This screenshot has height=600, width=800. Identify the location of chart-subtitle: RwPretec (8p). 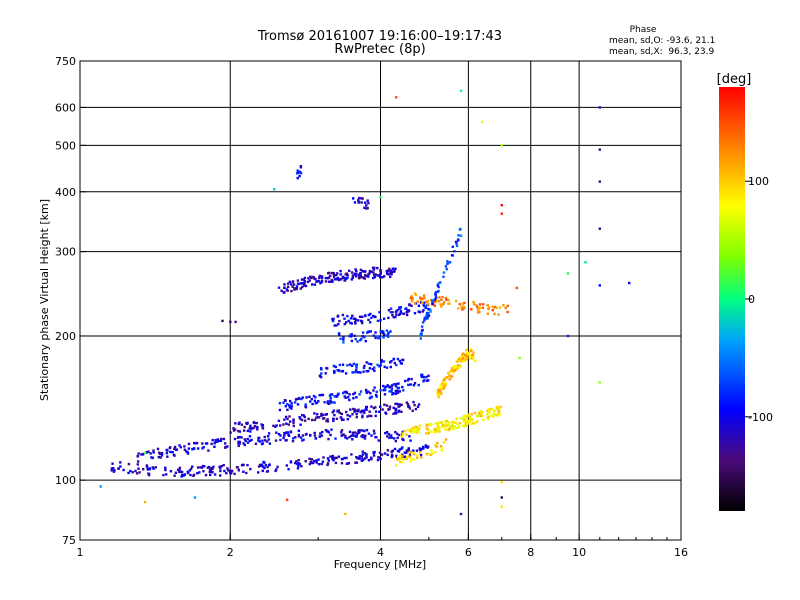
(379, 49).